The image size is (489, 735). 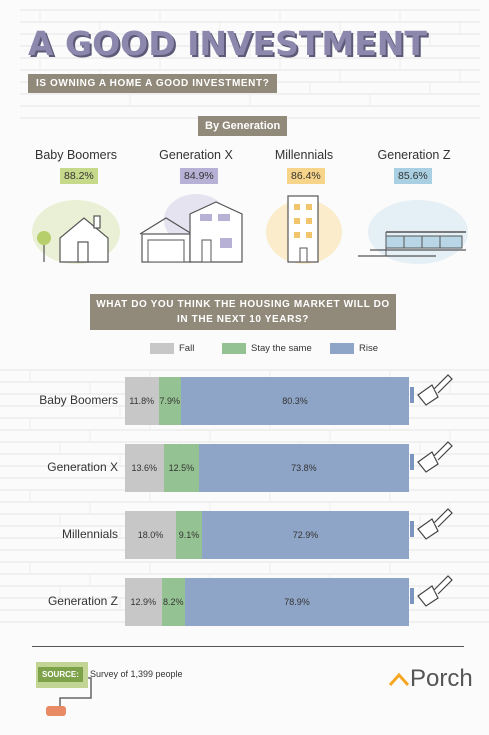 What do you see at coordinates (169, 401) in the screenshot?
I see `bar-segment-baby-boomers-stay-the-same: 7.9%` at bounding box center [169, 401].